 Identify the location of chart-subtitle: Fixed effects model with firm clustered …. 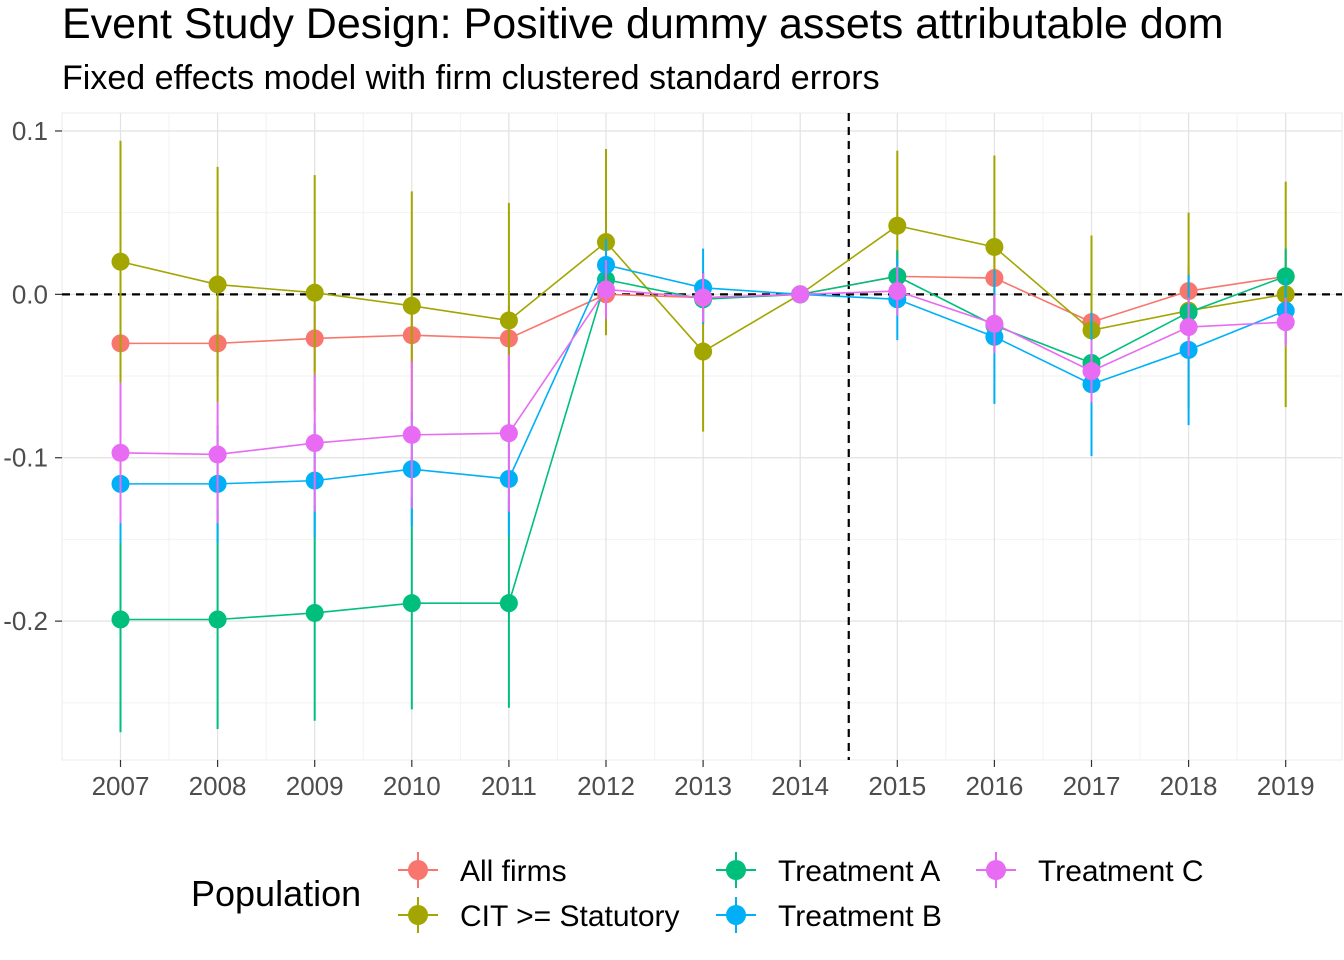
(471, 78).